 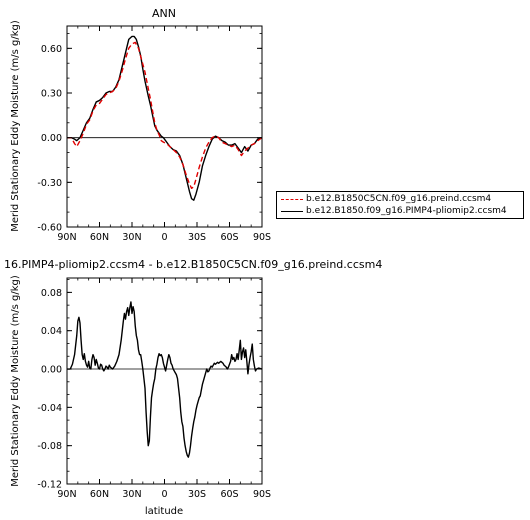 I want to click on y-tick-label: -0.60, so click(x=49, y=228).